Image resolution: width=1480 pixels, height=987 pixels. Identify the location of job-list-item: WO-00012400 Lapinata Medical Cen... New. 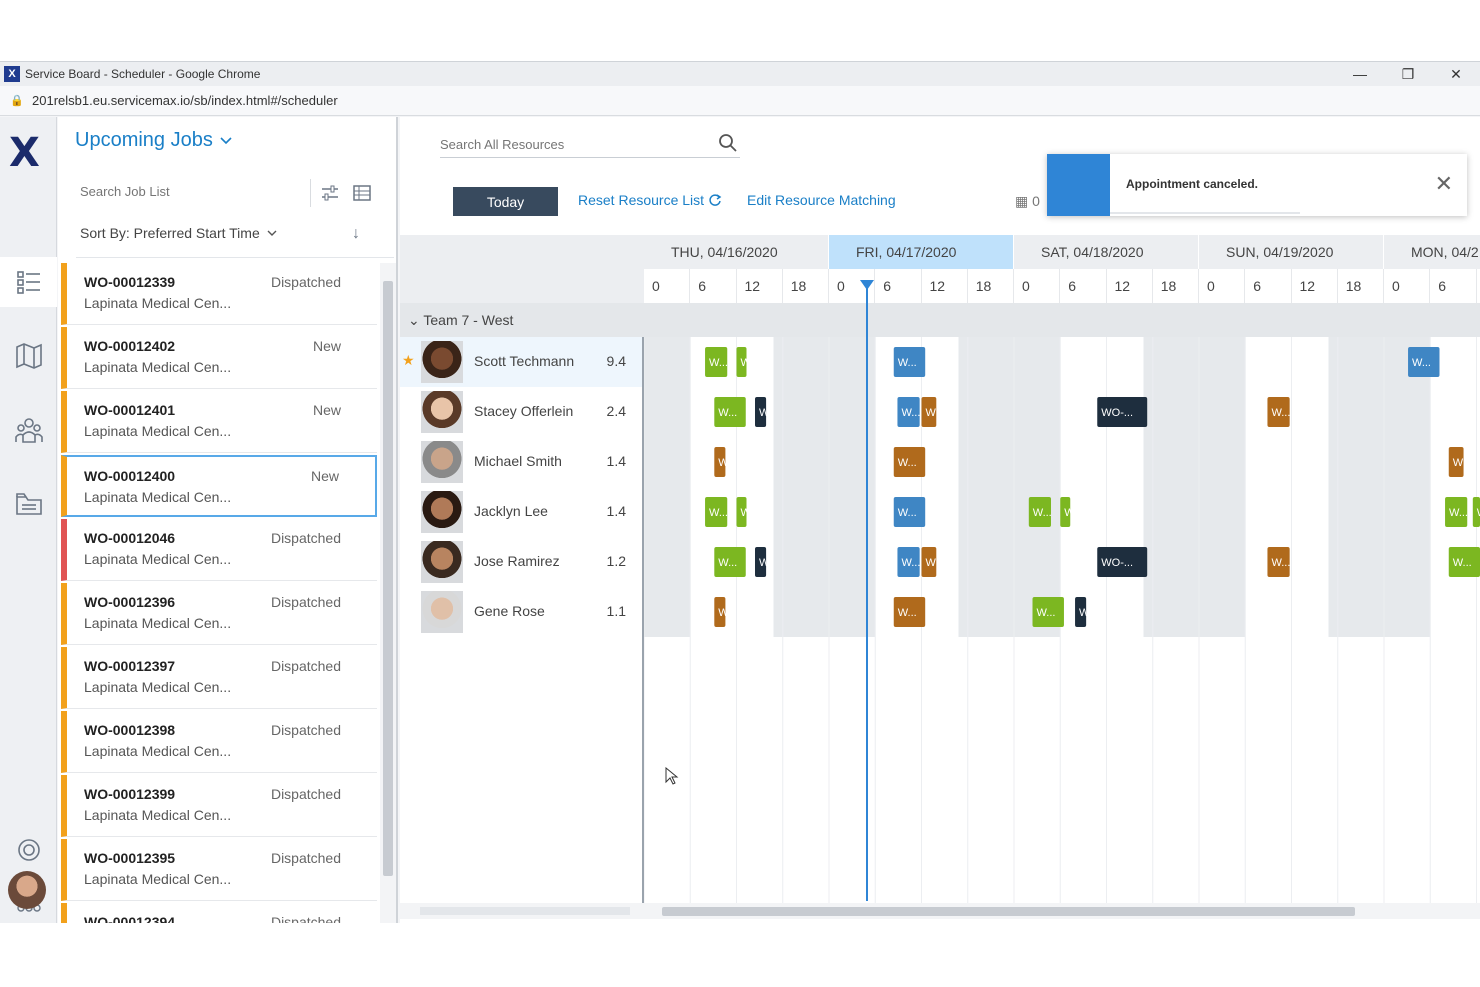
(219, 486).